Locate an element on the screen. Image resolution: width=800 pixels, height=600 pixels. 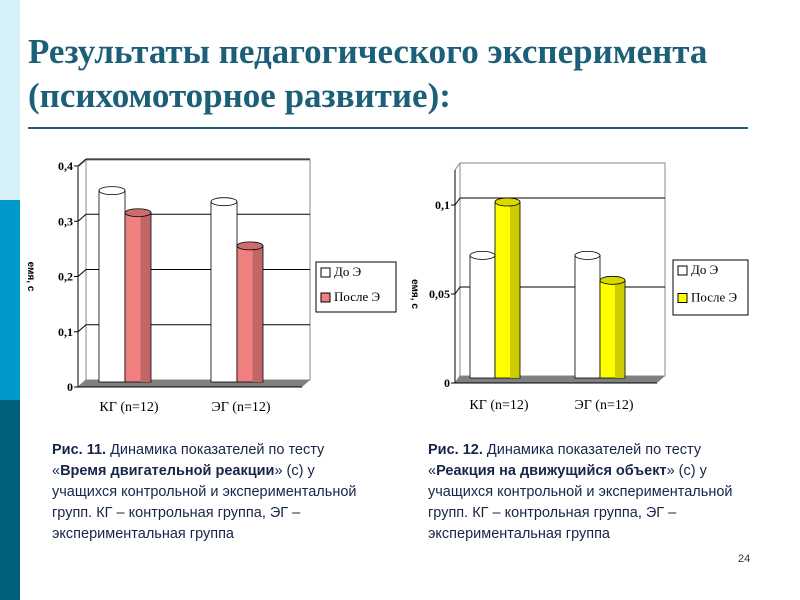
decor-band-light is located at coordinates (10, 100).